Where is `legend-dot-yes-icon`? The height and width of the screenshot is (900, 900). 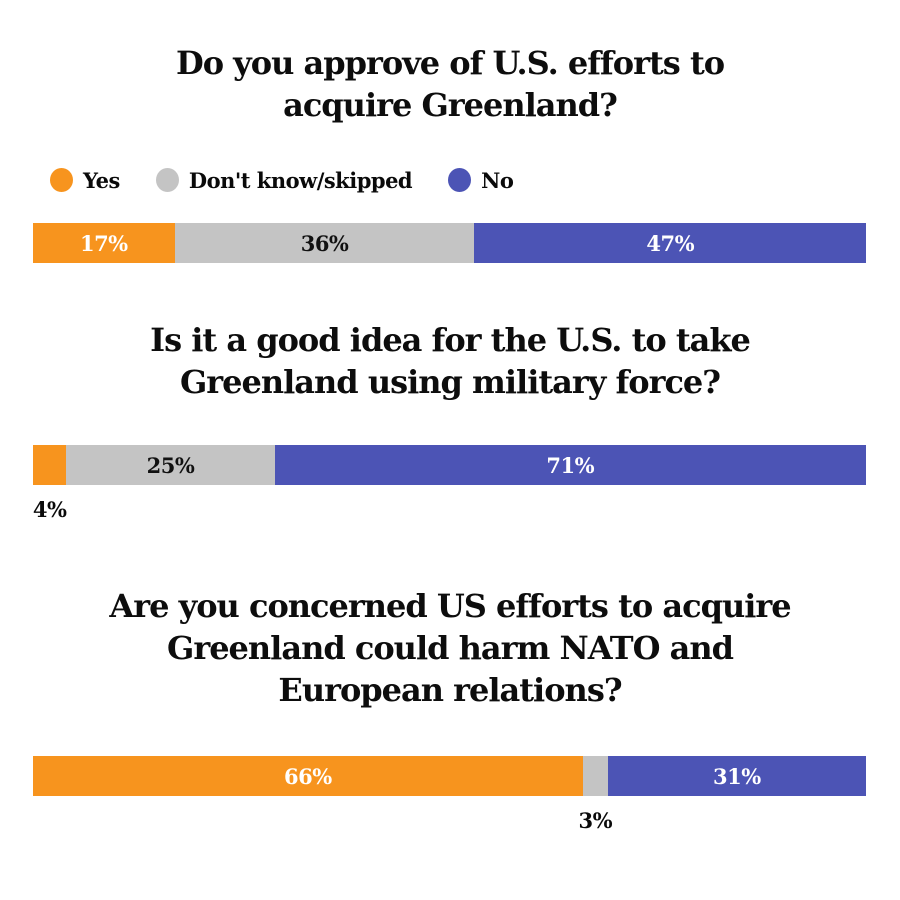 legend-dot-yes-icon is located at coordinates (61, 180).